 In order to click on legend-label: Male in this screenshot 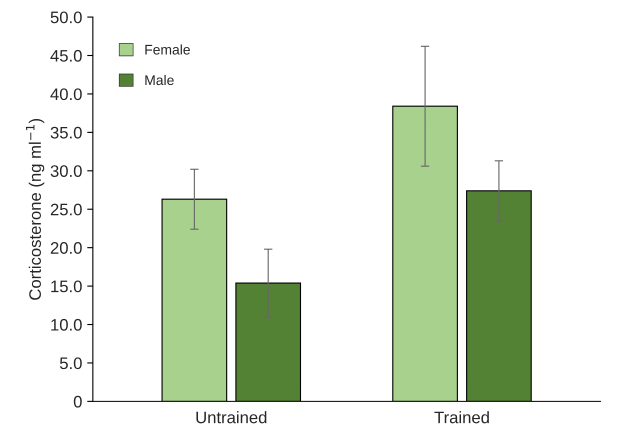, I will do `click(159, 80)`.